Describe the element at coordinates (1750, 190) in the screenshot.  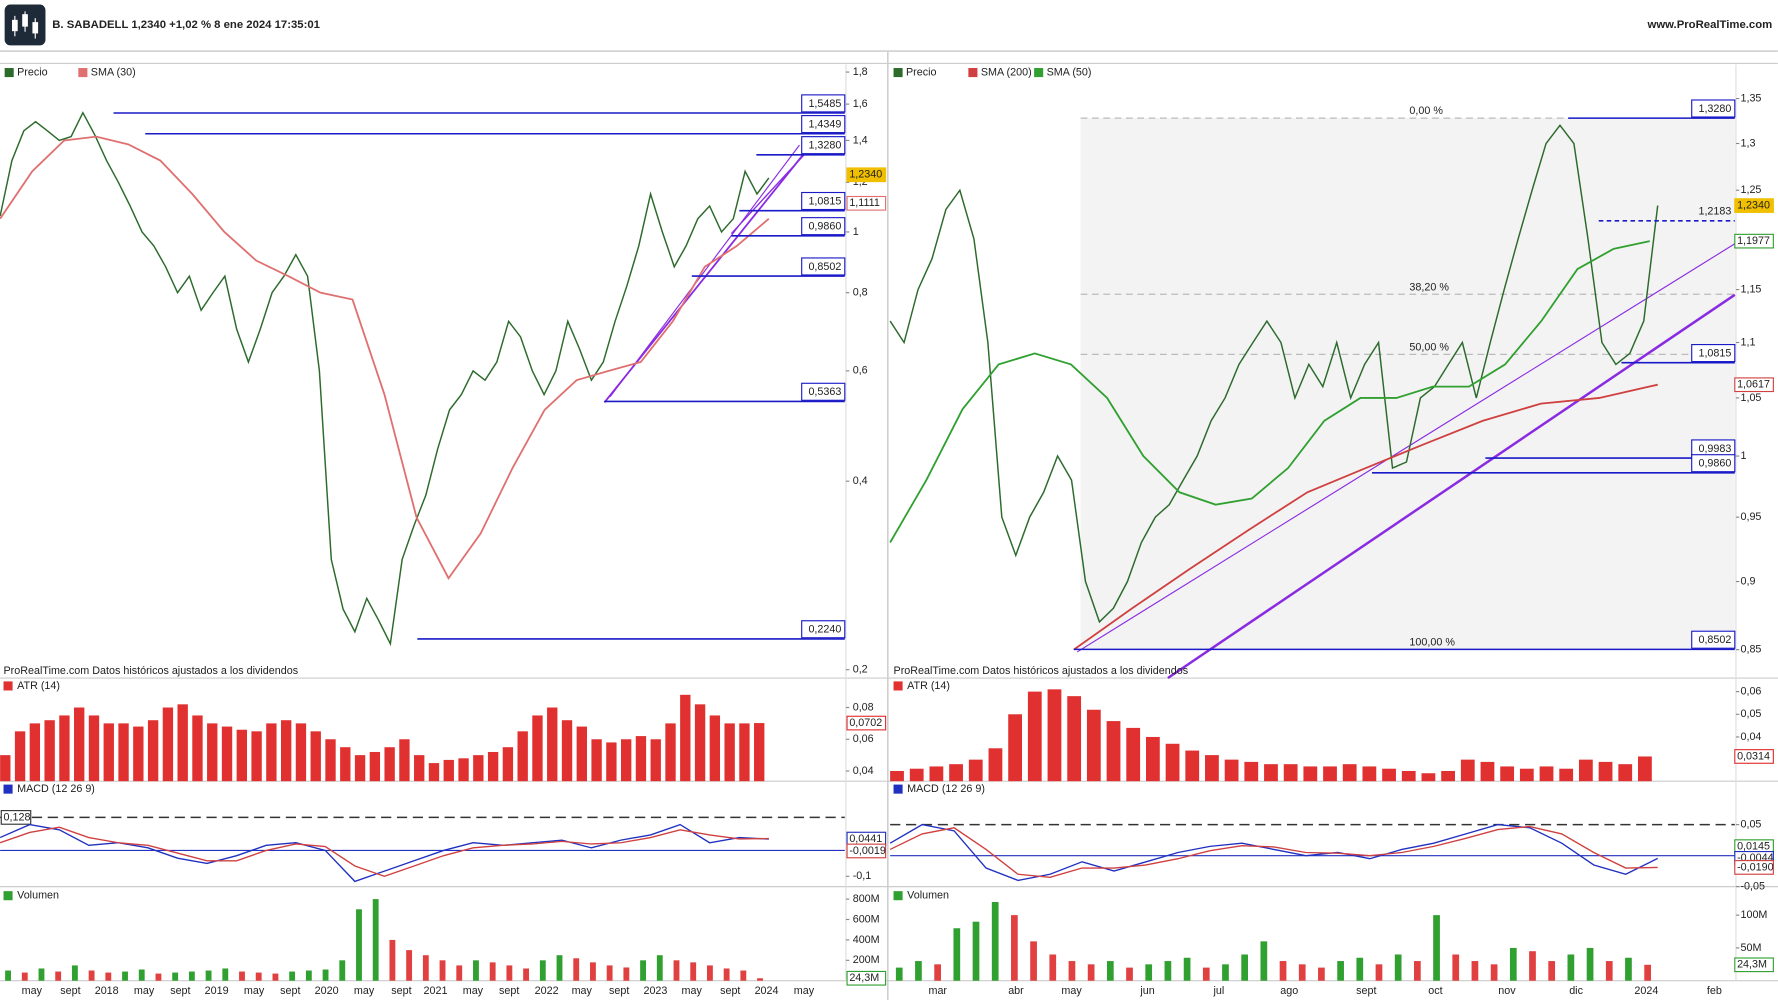
I see `y-tick-label: 1,25` at that location.